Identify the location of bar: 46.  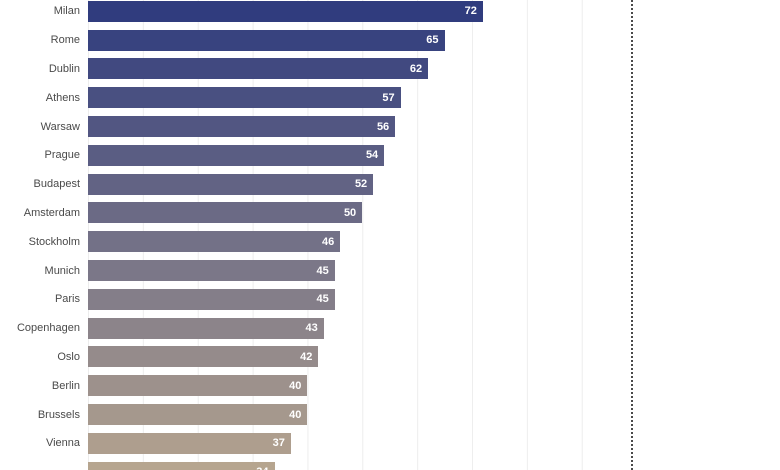
(214, 242).